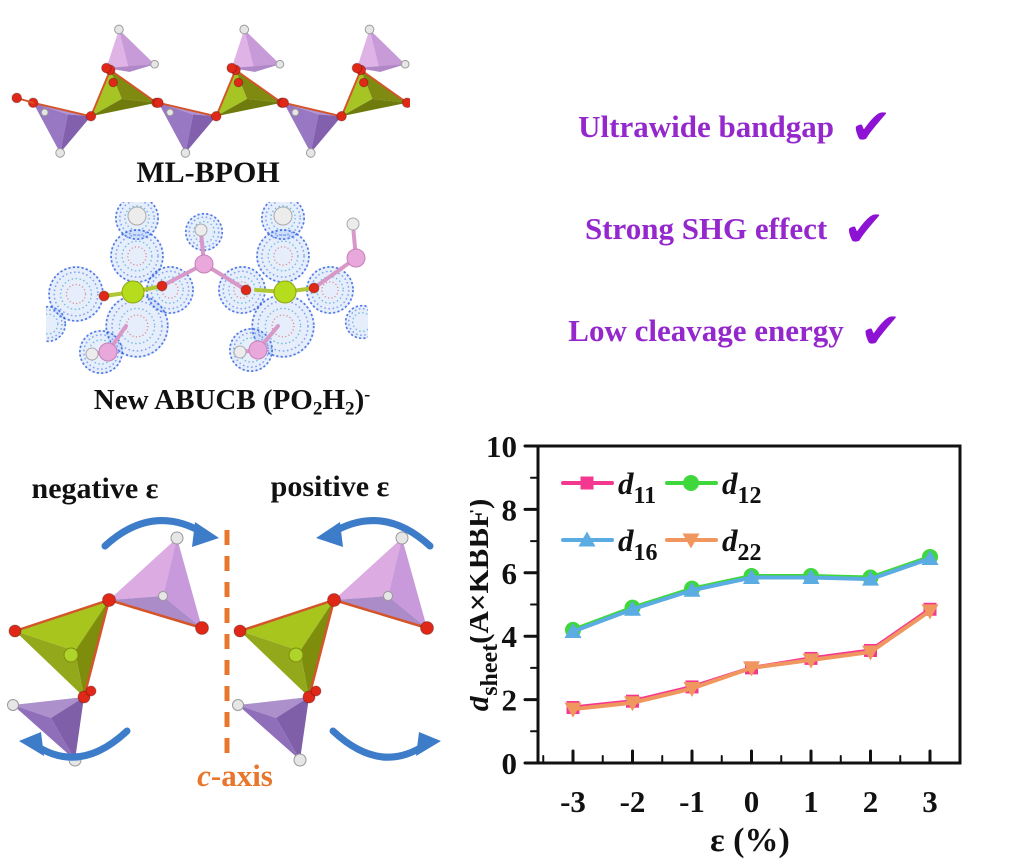  I want to click on svg-text: d16, so click(638, 544).